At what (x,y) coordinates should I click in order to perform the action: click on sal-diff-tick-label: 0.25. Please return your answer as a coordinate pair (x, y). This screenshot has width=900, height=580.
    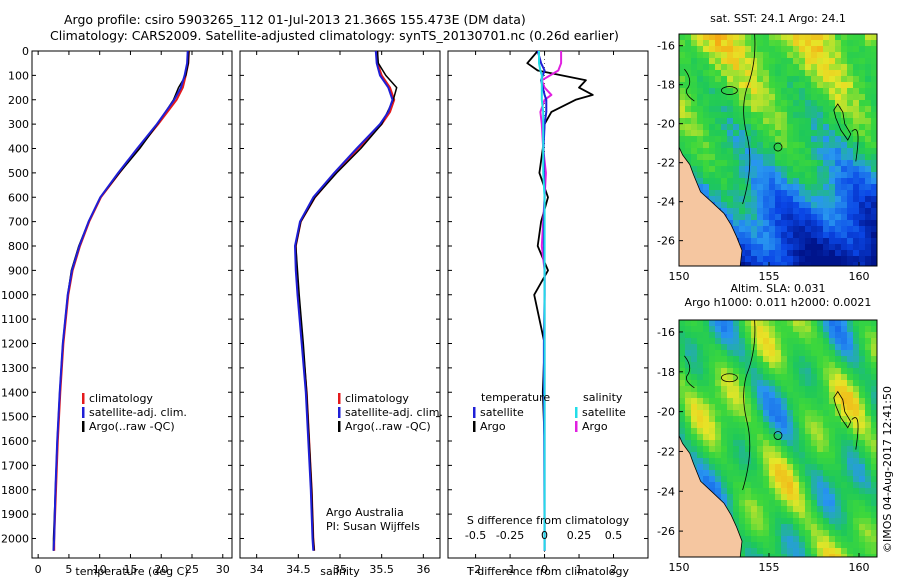
    Looking at the image, I should click on (579, 535).